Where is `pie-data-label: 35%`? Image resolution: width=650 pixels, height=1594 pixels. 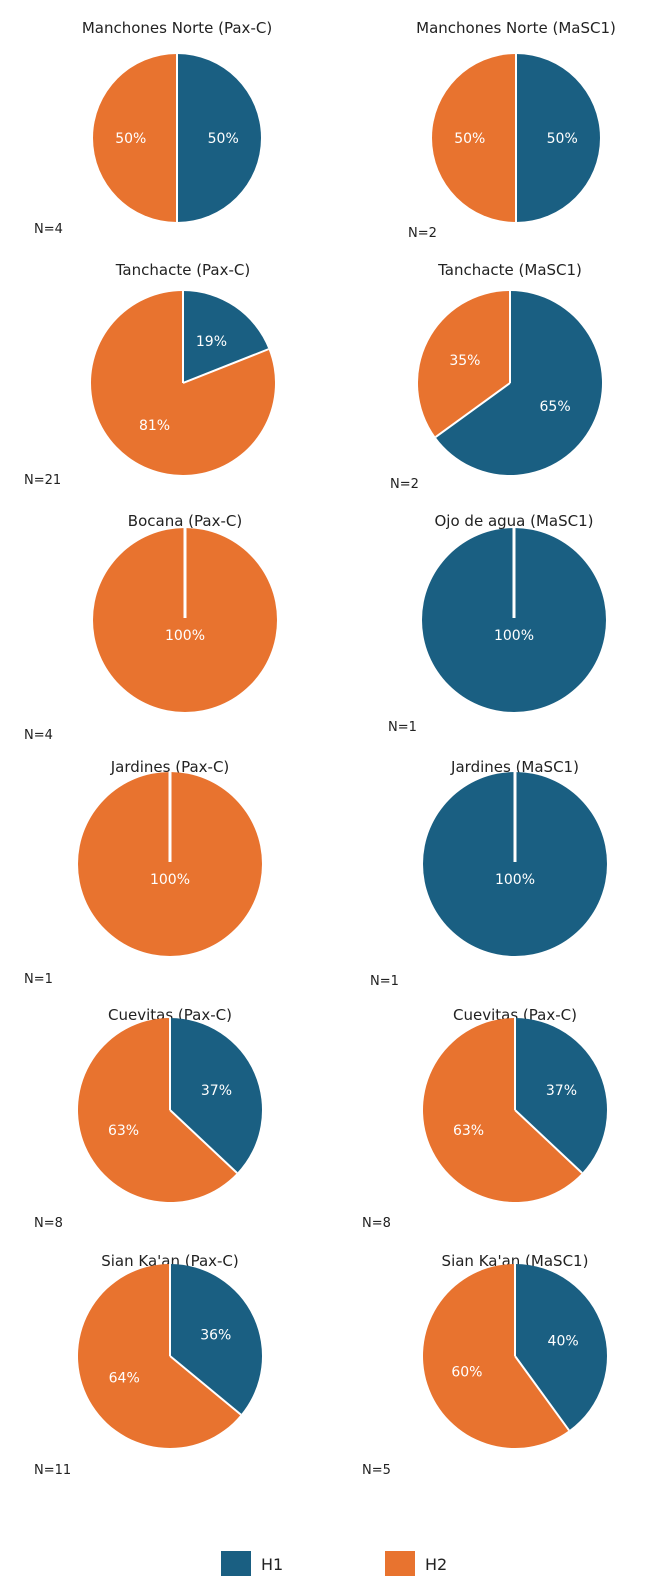 pie-data-label: 35% is located at coordinates (464, 361).